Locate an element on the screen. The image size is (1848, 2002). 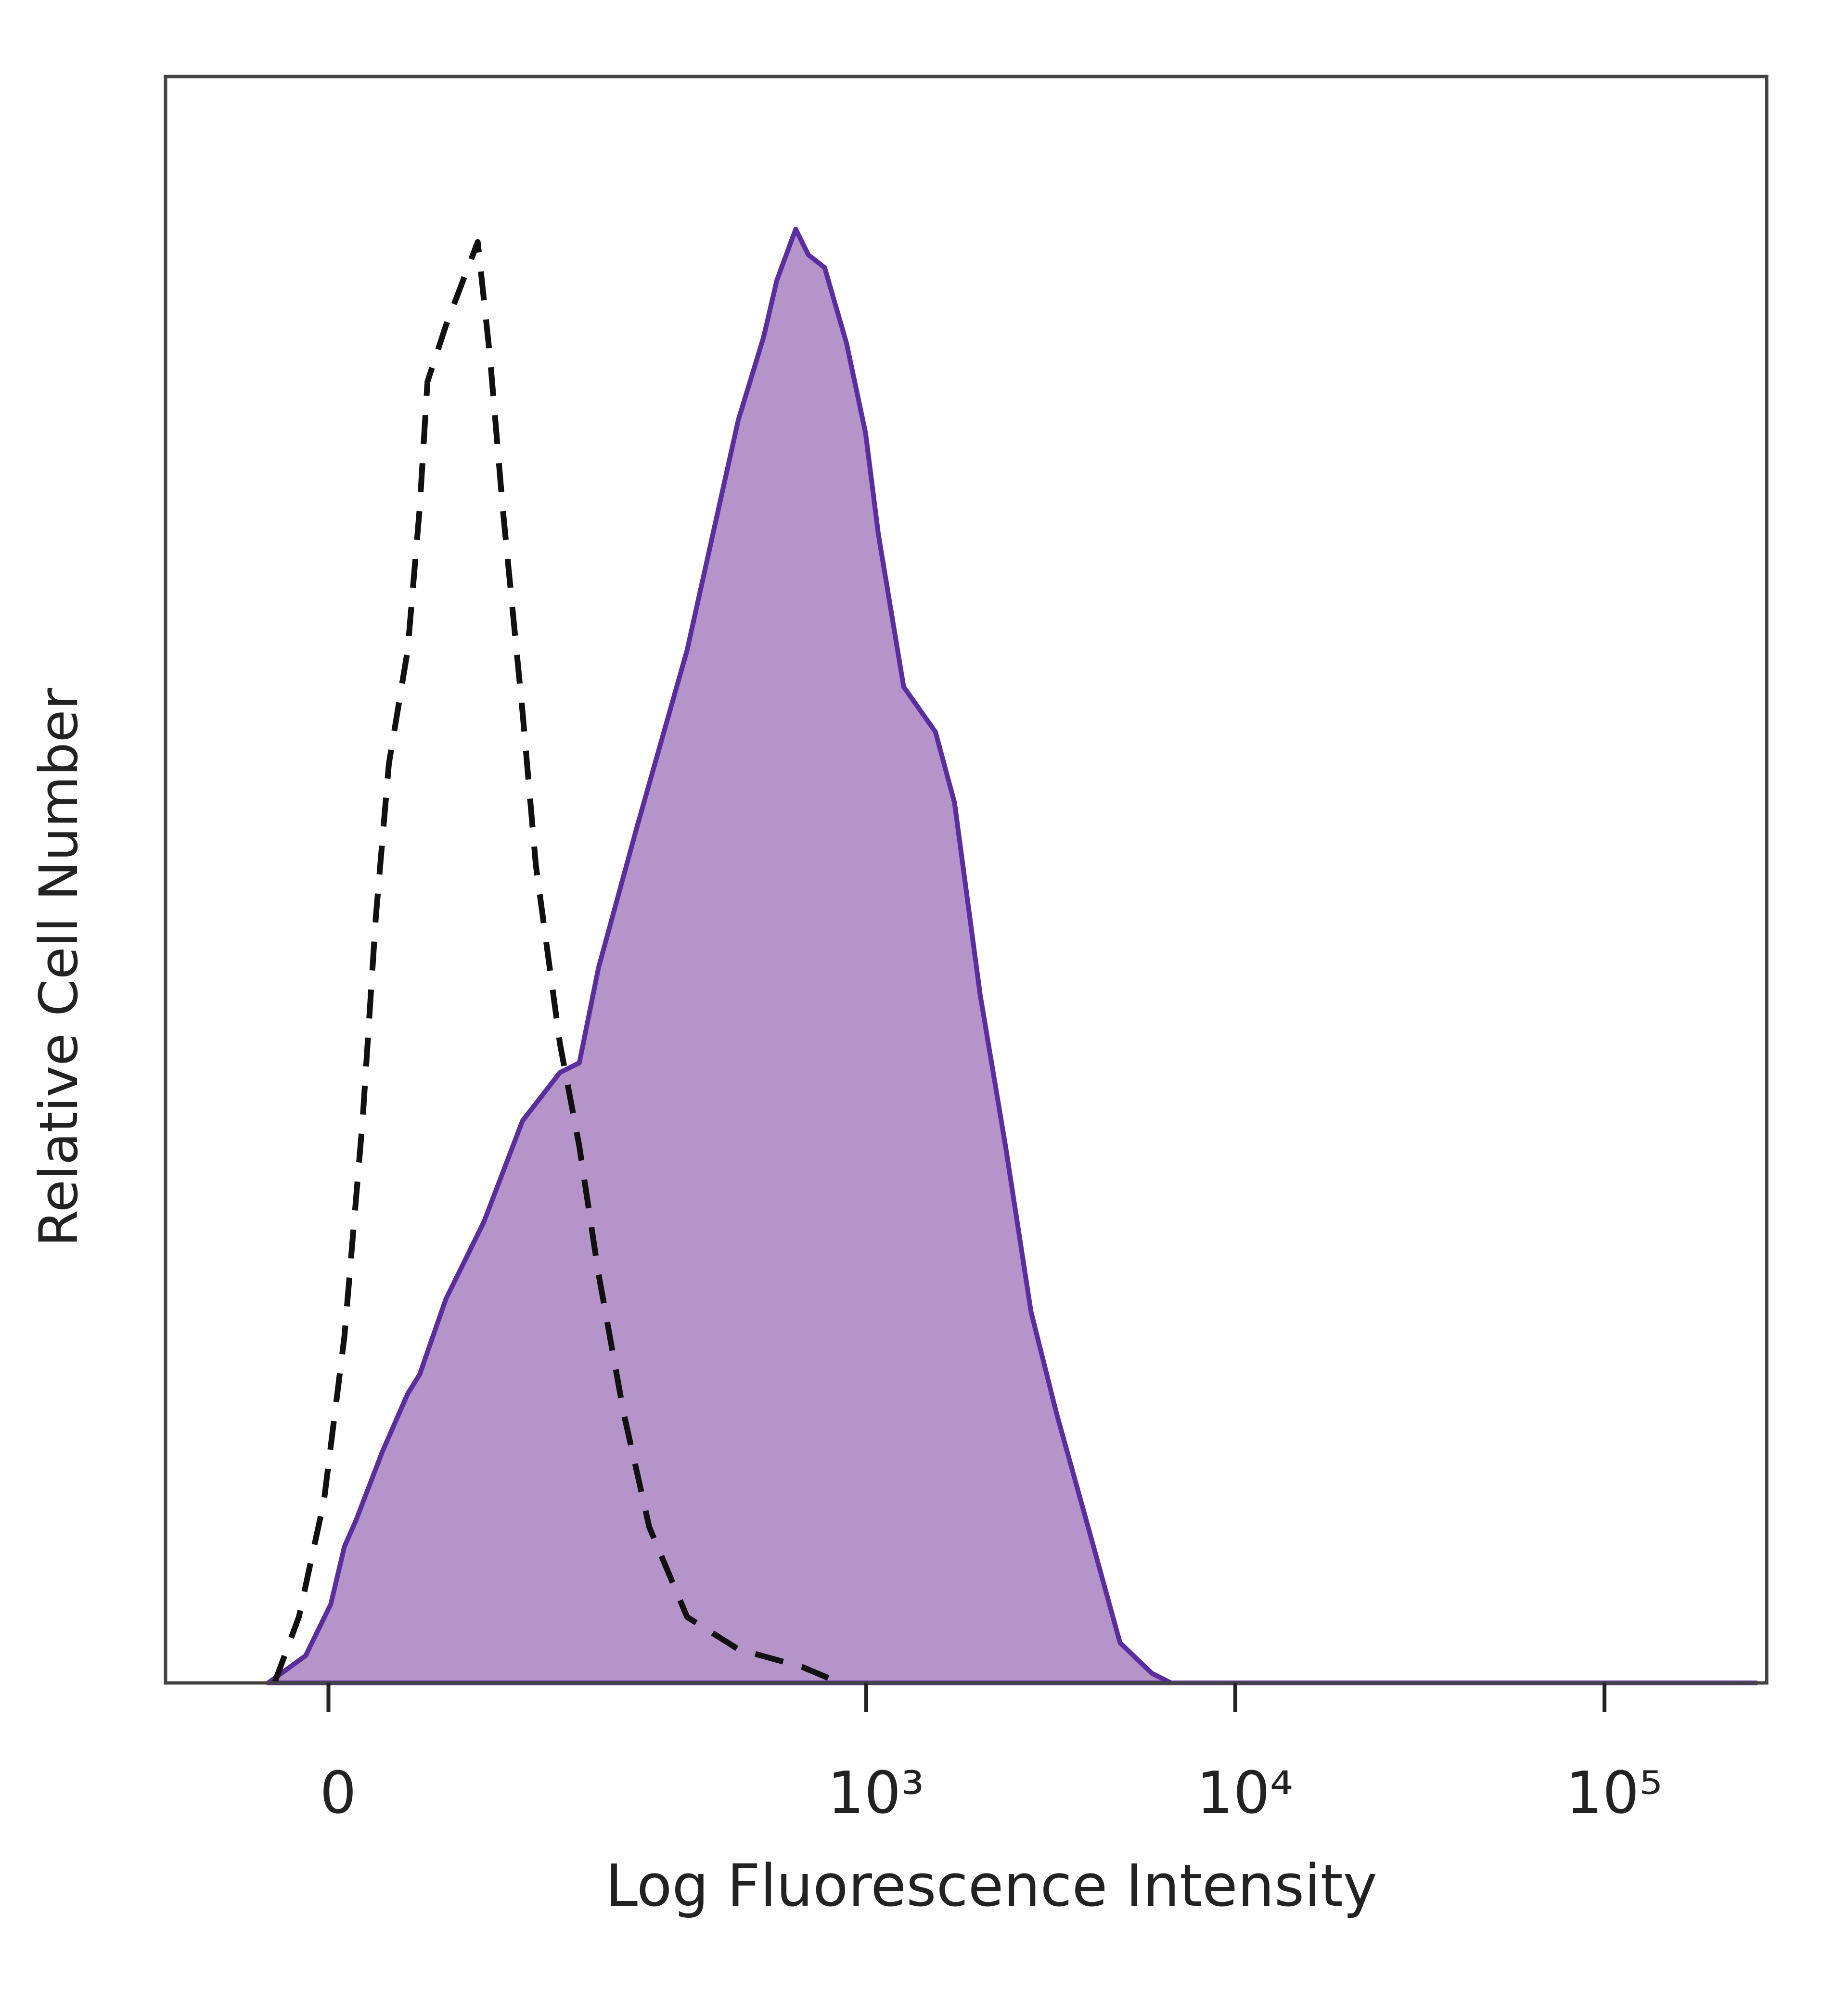
x-tick-label: 10⁴ is located at coordinates (1244, 1793).